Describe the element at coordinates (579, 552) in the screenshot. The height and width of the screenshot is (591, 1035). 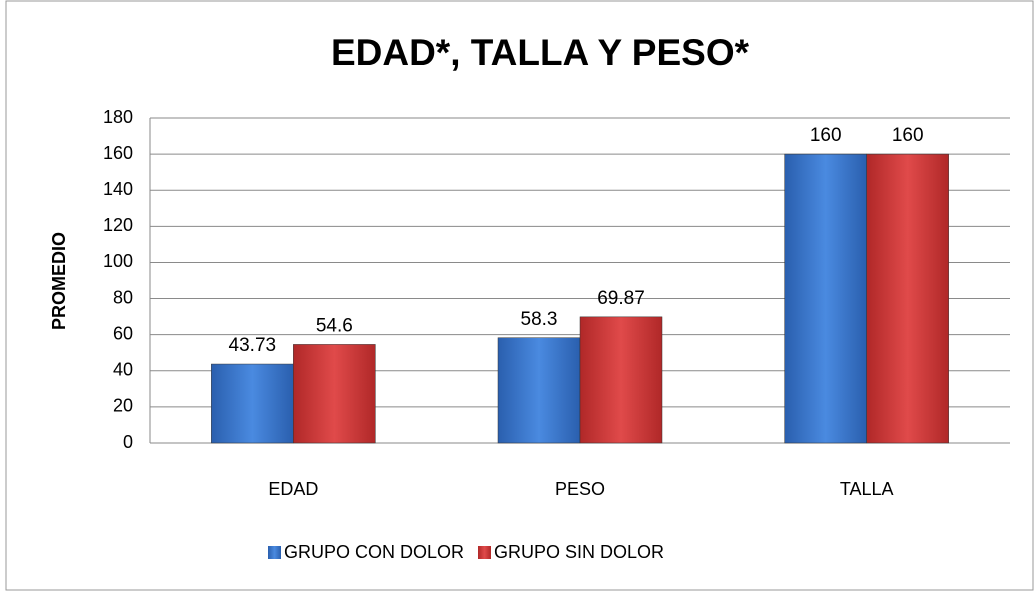
I see `legend-label: GRUPO SIN DOLOR` at that location.